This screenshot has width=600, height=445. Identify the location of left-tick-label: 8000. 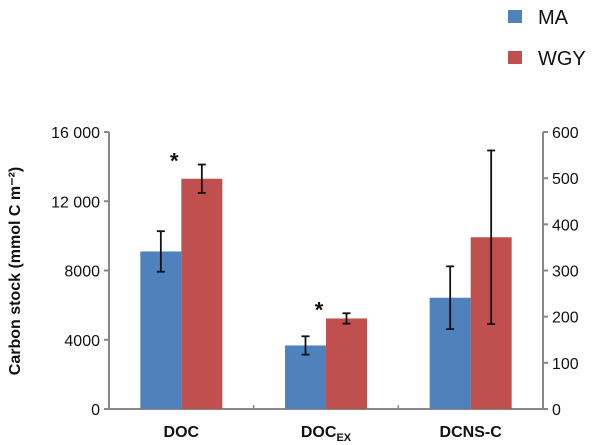
(82, 272).